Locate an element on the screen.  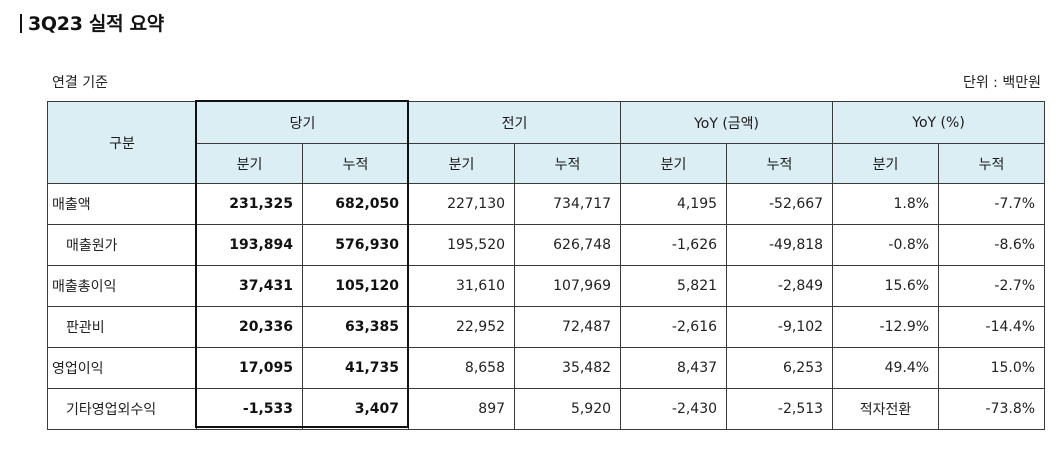
cell-current-quarter: 231,325 is located at coordinates (249, 204).